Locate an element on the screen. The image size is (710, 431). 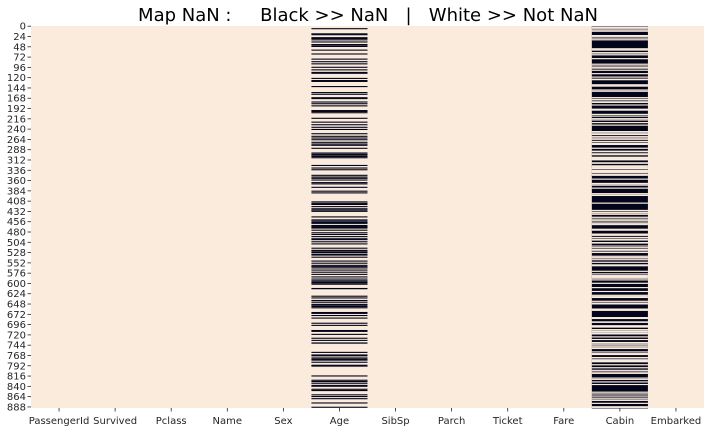
y-tick-label: 288 is located at coordinates (16, 150).